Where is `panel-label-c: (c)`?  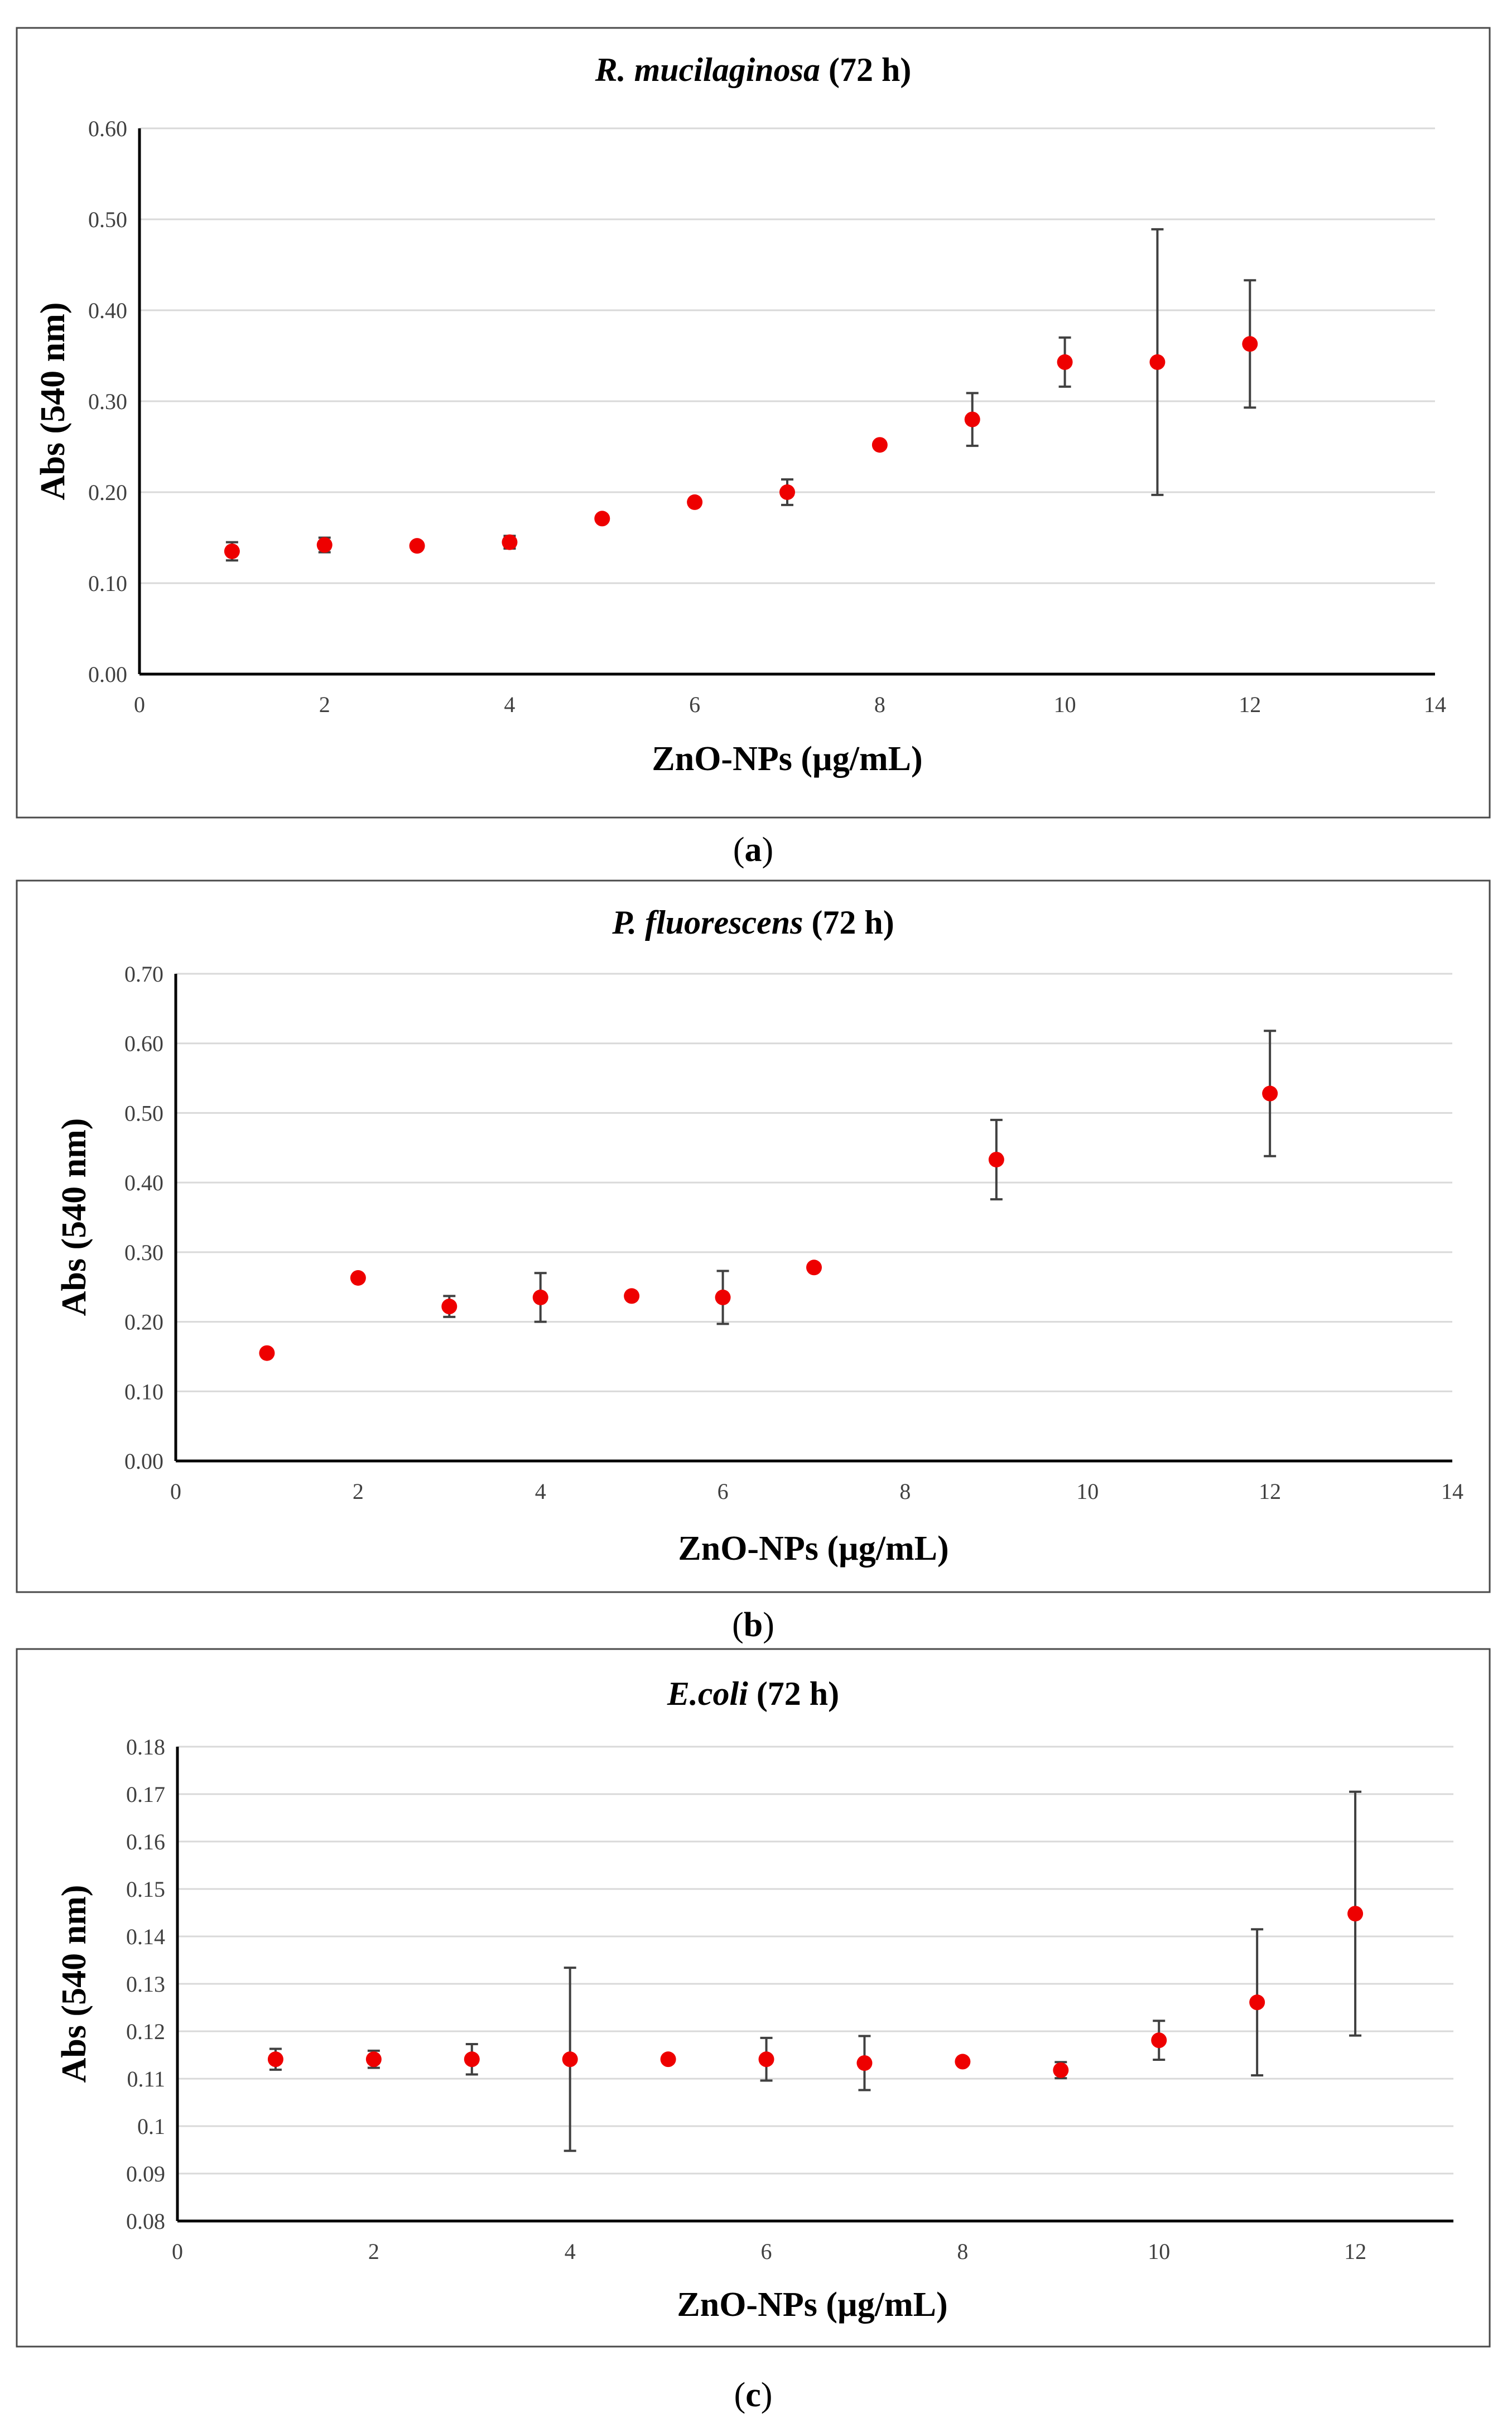
panel-label-c: (c) is located at coordinates (753, 2395).